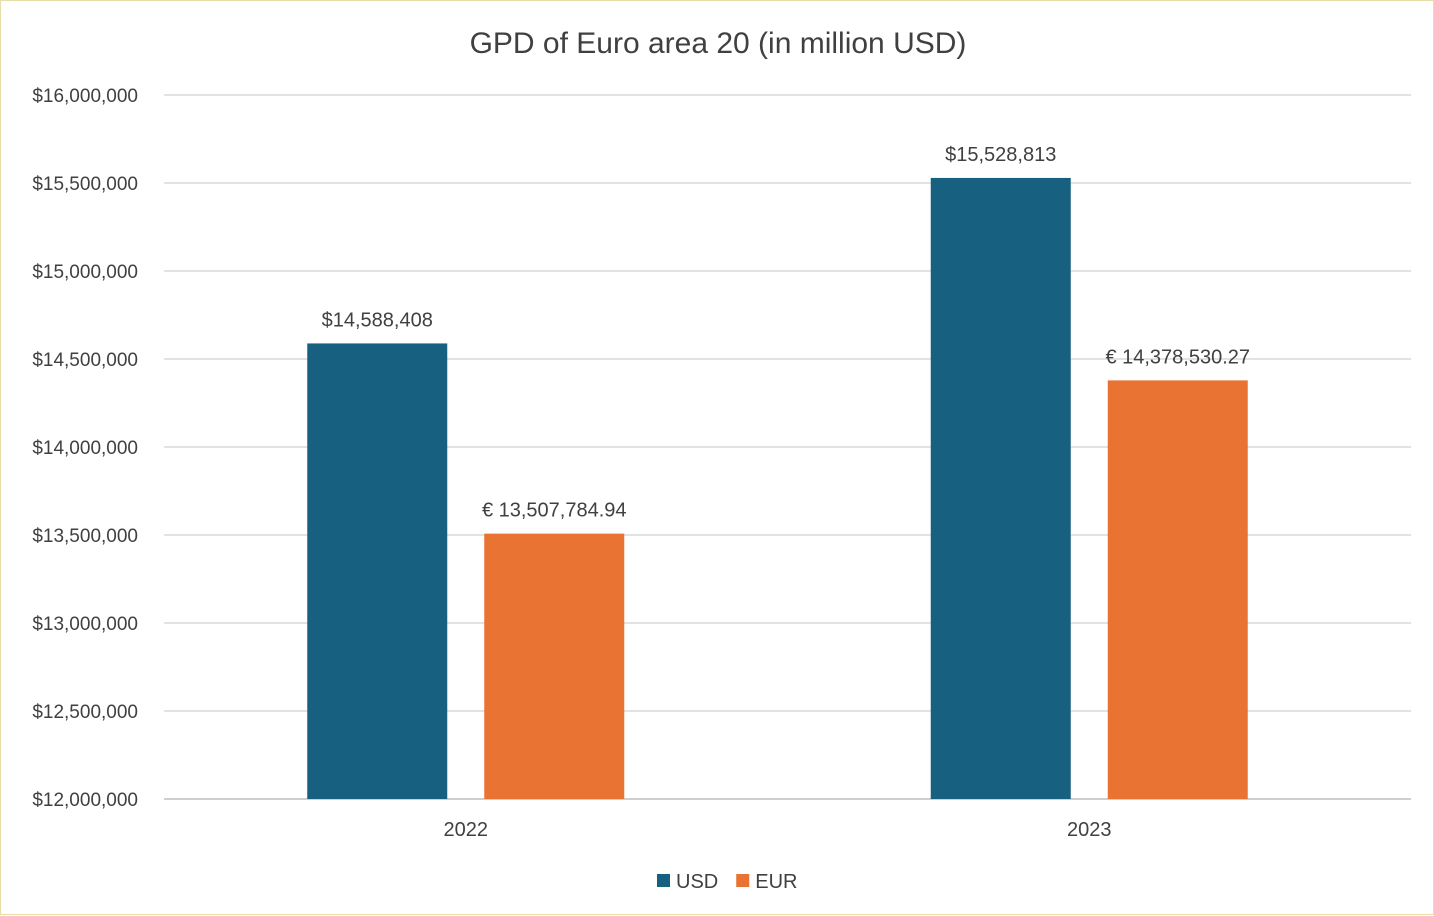  What do you see at coordinates (743, 880) in the screenshot?
I see `legend-swatch-eur` at bounding box center [743, 880].